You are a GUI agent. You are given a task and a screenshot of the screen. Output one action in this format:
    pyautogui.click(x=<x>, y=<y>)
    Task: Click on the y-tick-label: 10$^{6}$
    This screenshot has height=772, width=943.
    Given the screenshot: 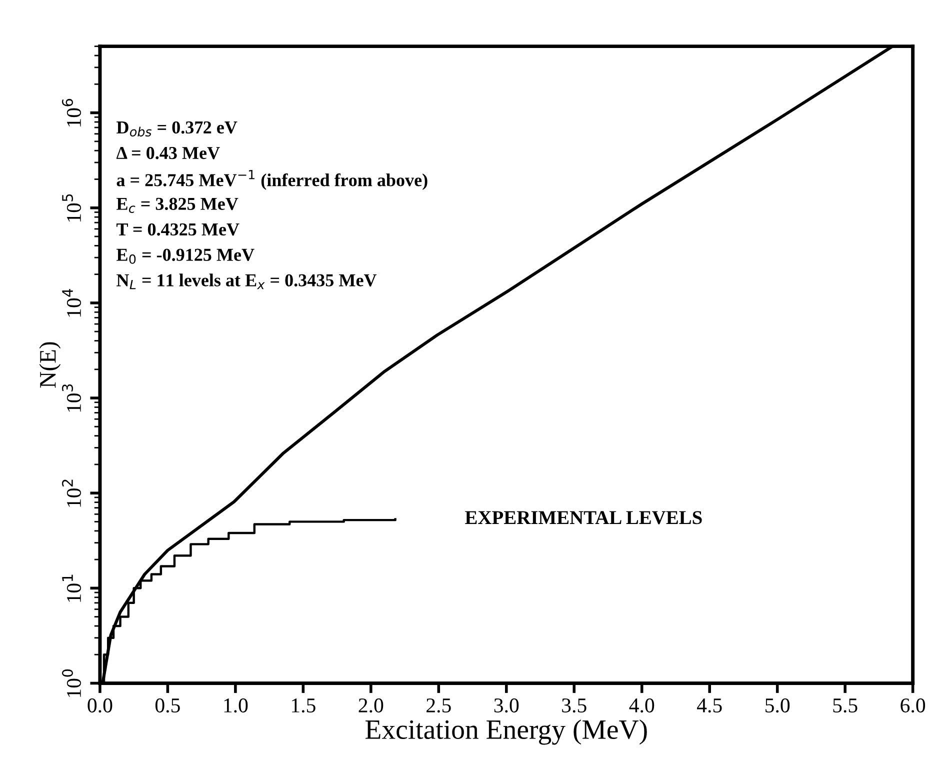 What is the action you would take?
    pyautogui.click(x=71, y=112)
    